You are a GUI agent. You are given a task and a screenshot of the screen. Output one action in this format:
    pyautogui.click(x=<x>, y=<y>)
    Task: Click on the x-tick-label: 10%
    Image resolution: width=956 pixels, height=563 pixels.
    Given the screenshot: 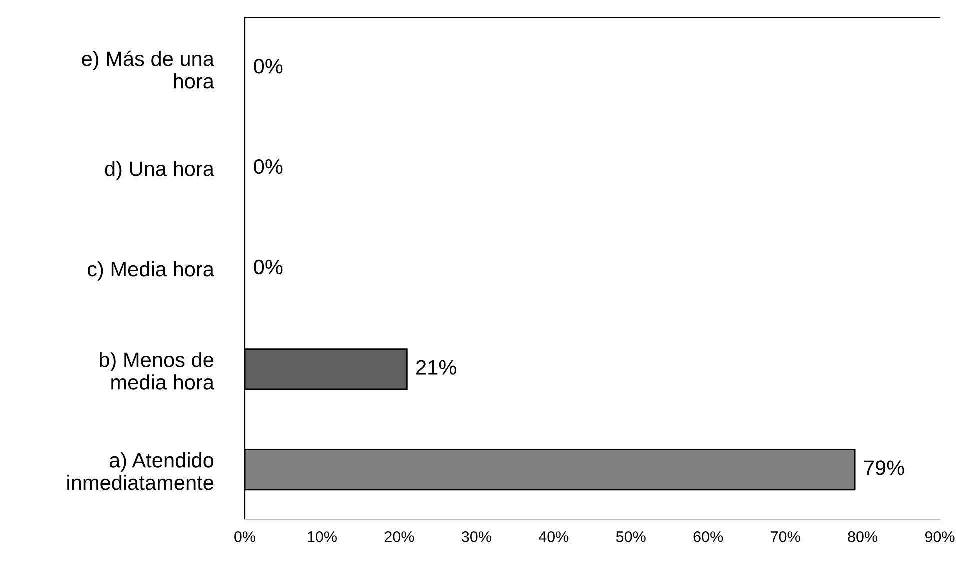 What is the action you would take?
    pyautogui.click(x=322, y=537)
    